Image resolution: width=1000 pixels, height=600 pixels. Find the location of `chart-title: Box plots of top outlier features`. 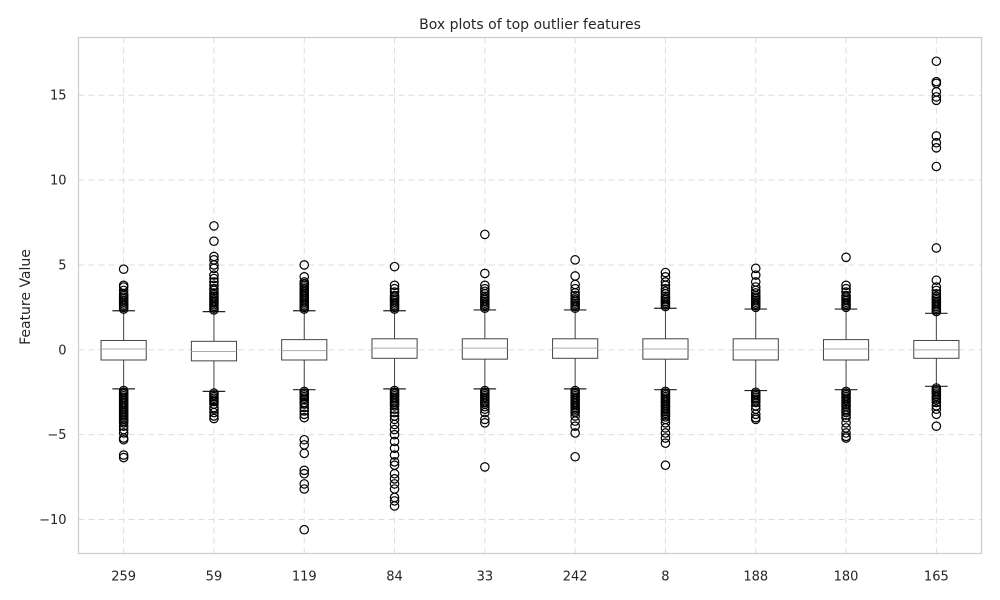

chart-title: Box plots of top outlier features is located at coordinates (530, 25).